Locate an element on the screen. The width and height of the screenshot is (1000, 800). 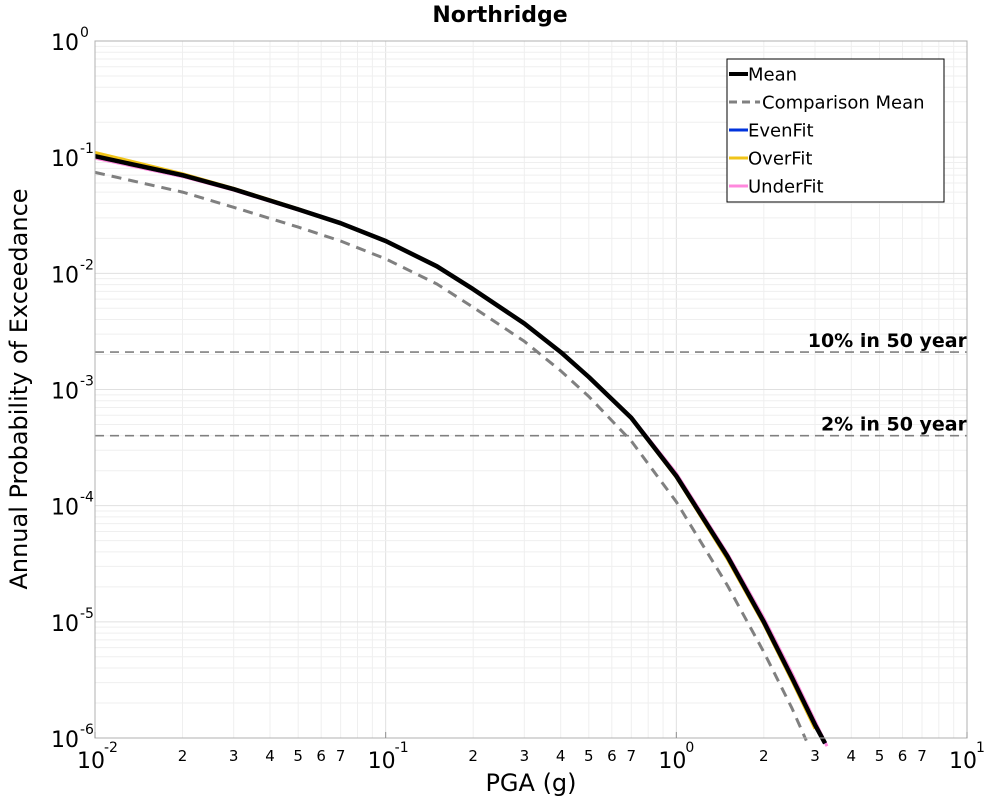
legend-label: EvenFit is located at coordinates (781, 131).